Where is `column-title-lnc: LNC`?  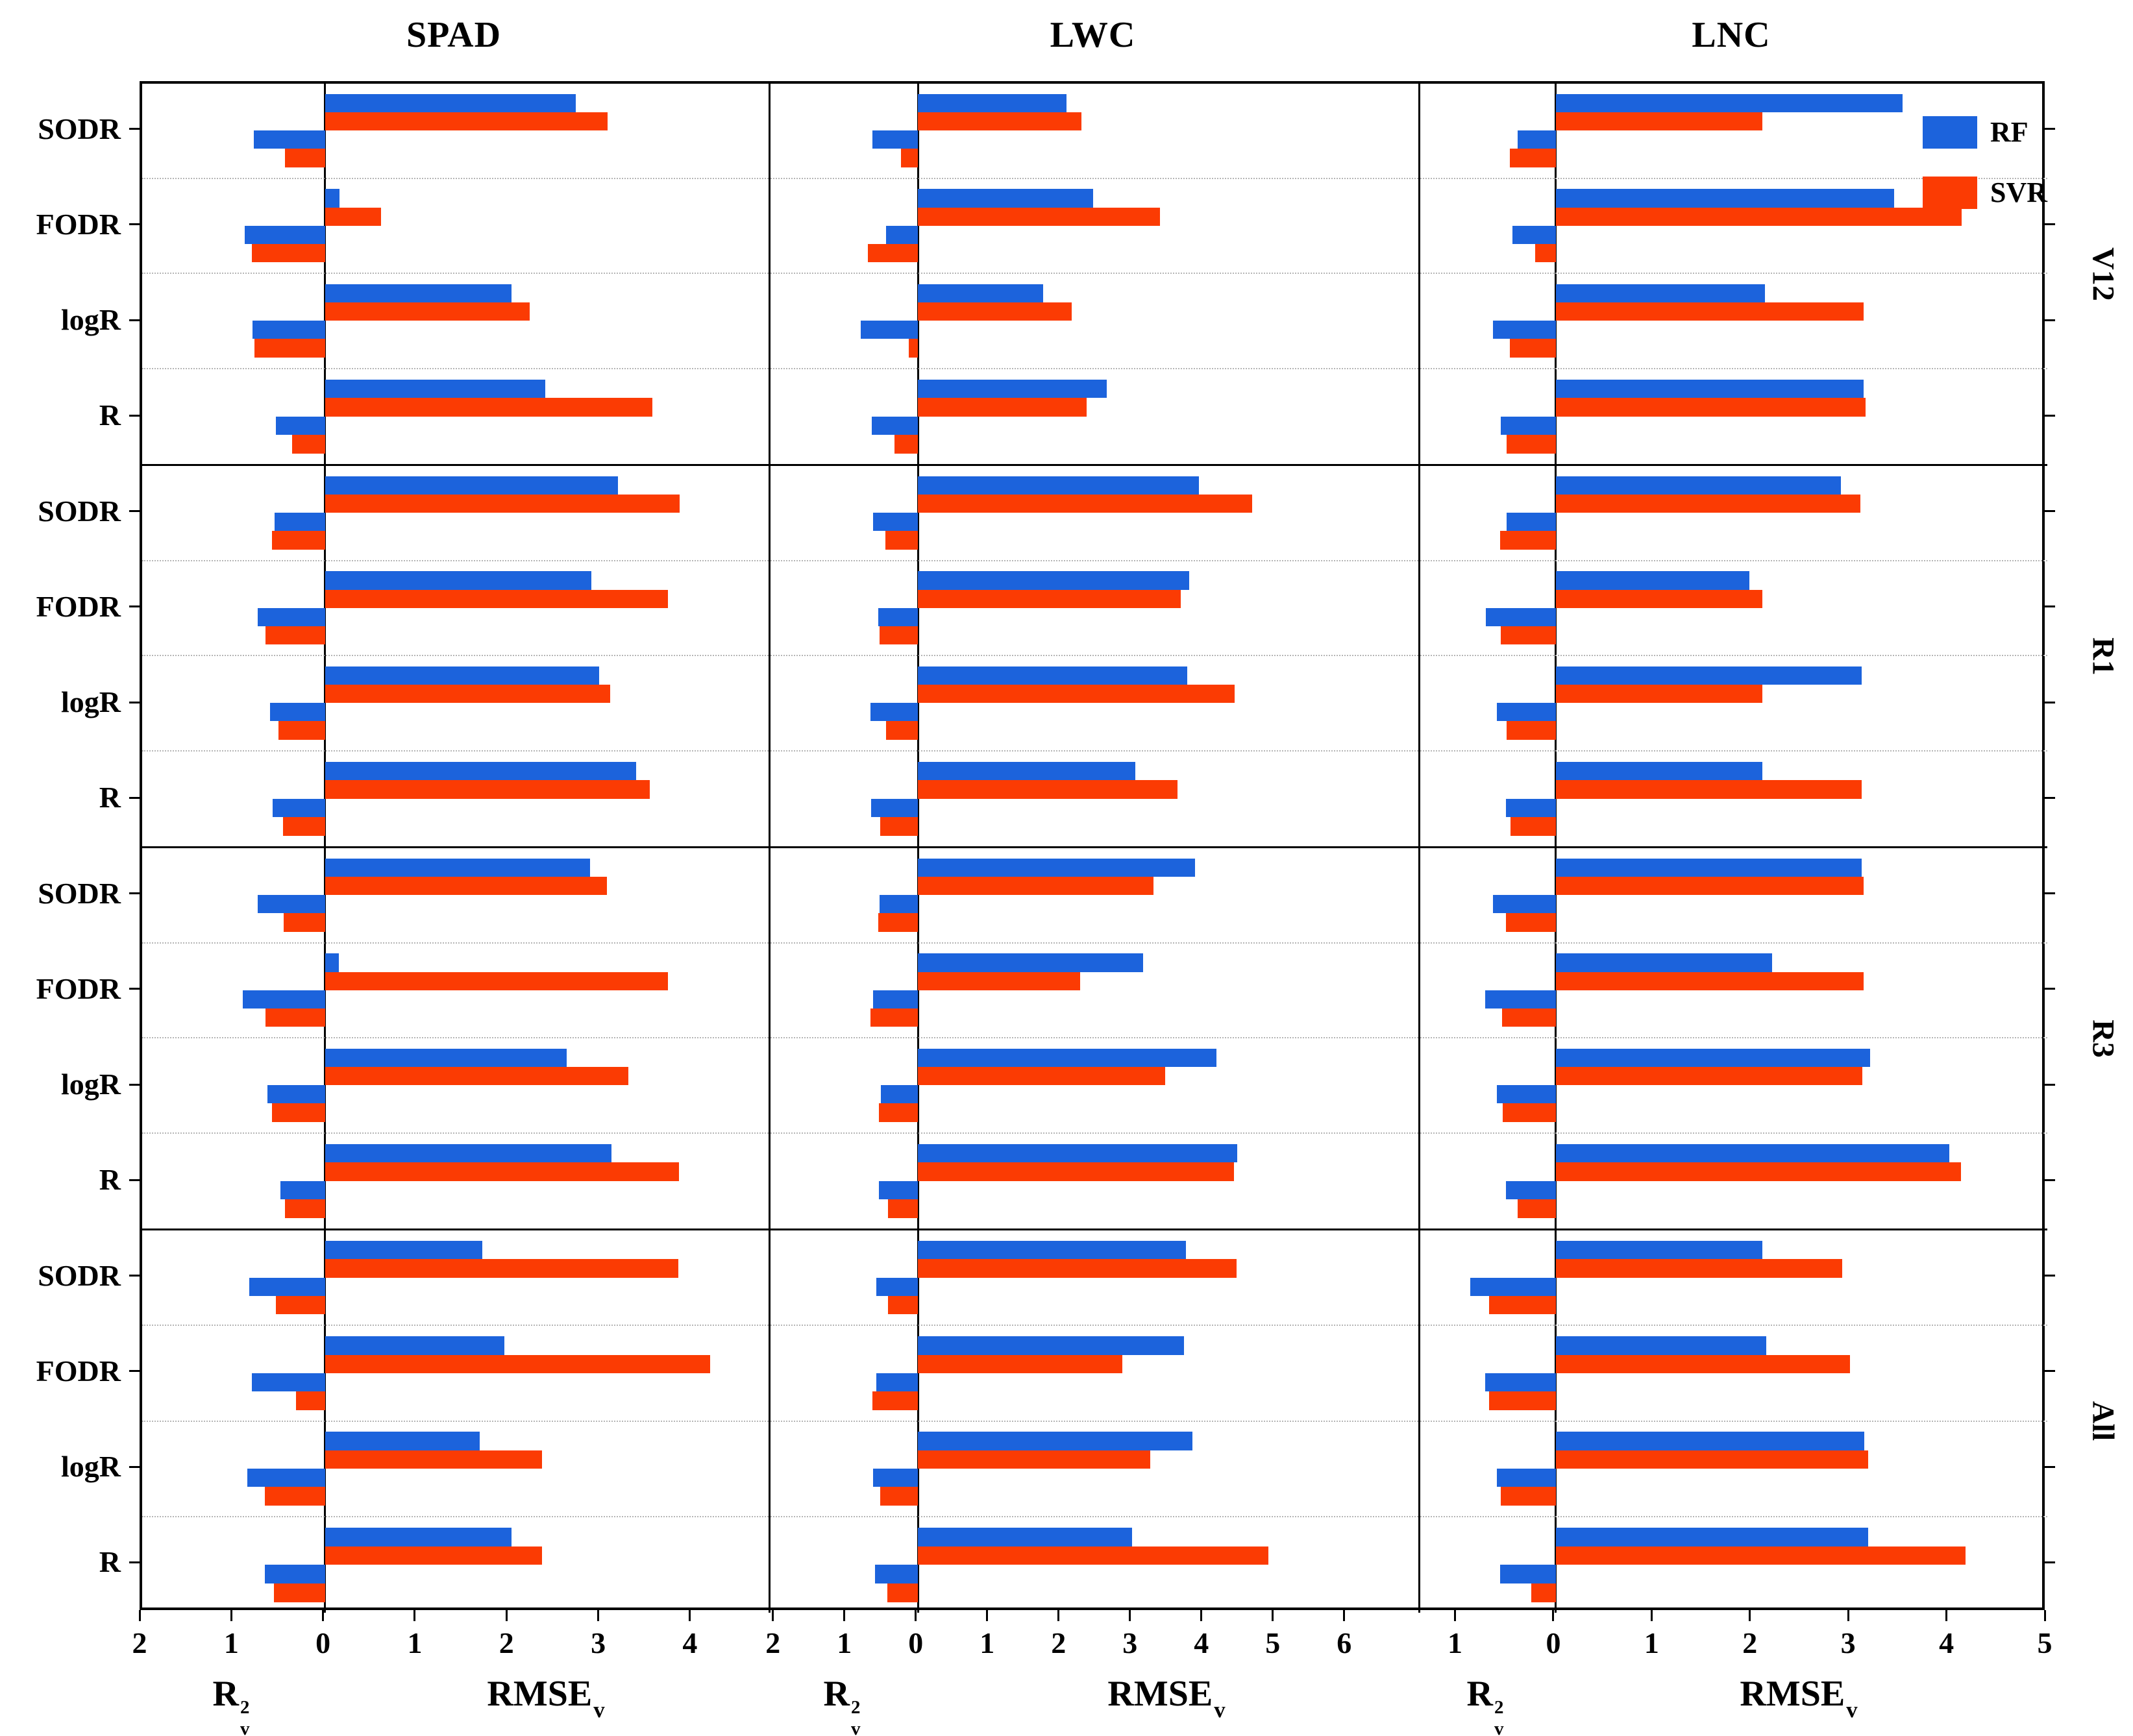 column-title-lnc: LNC is located at coordinates (1731, 35).